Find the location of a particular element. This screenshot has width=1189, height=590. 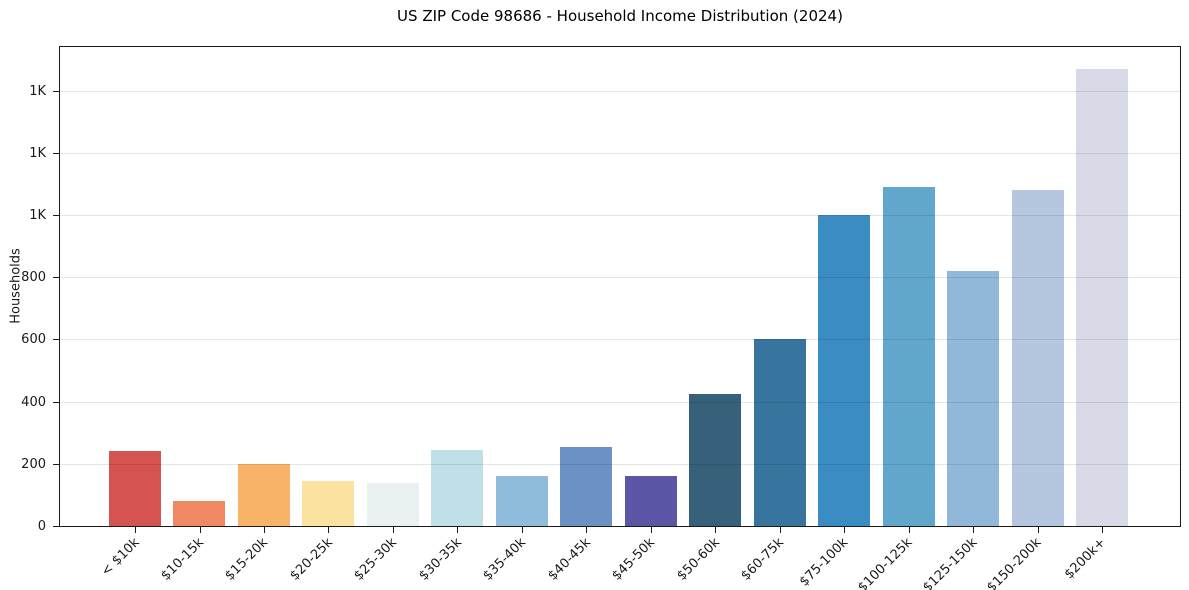

bar-25-30k is located at coordinates (392, 504).